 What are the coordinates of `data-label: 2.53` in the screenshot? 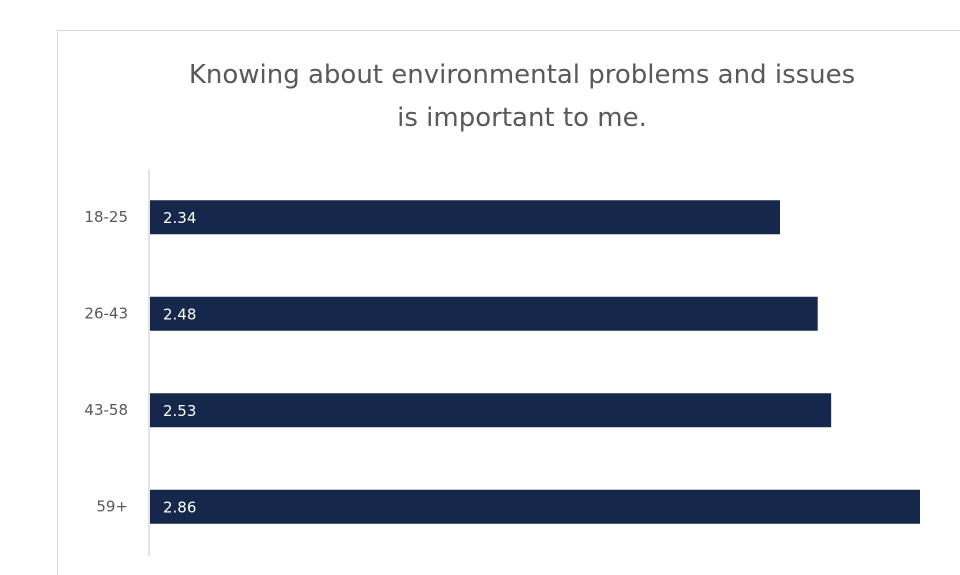 It's located at (179, 411).